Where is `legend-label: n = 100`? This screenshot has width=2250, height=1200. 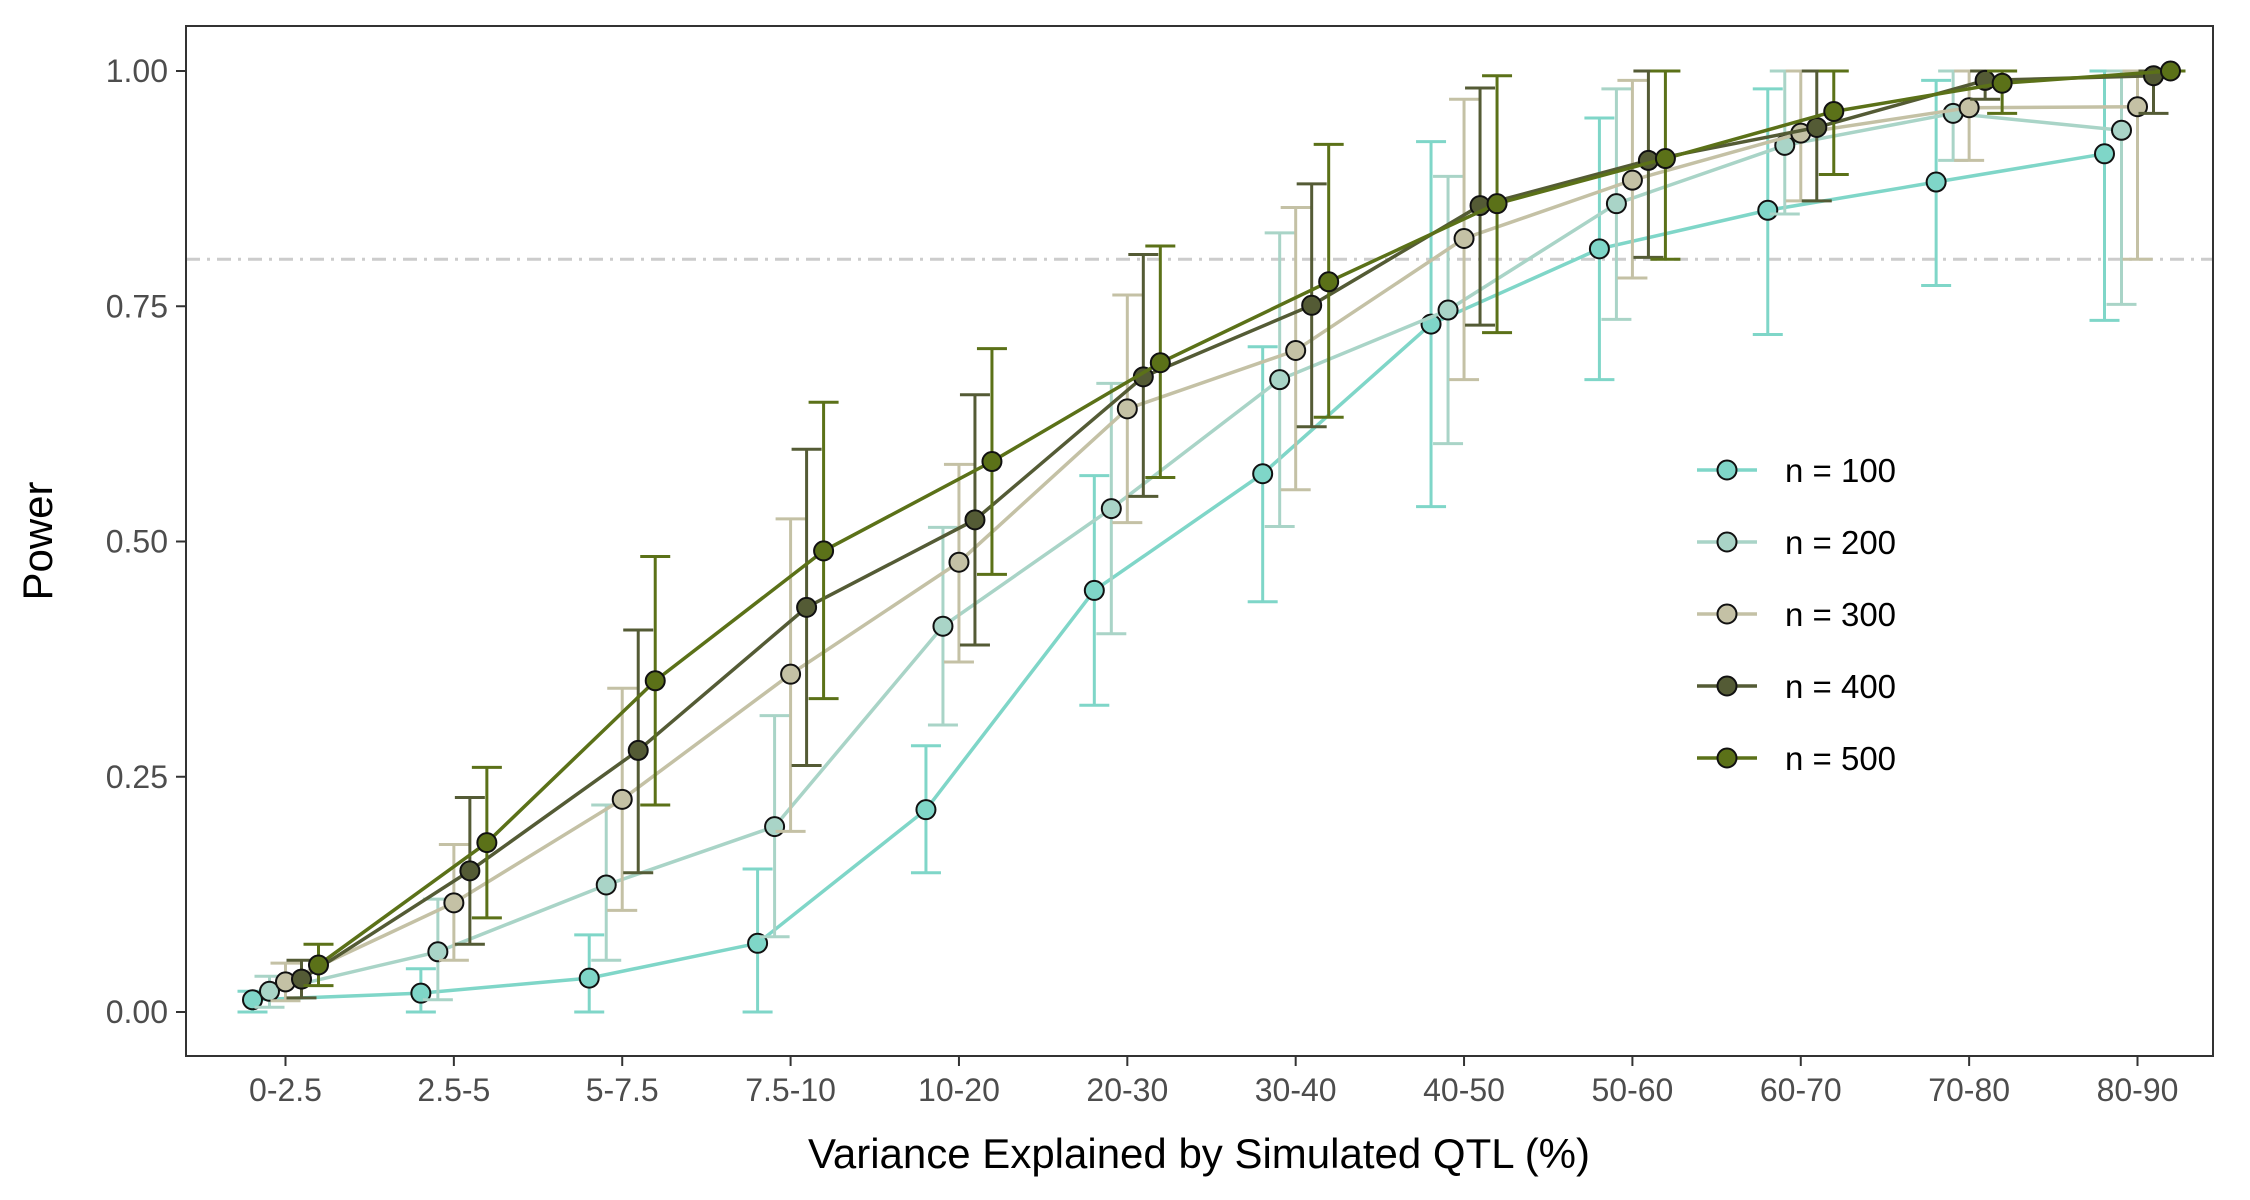
legend-label: n = 100 is located at coordinates (1840, 470).